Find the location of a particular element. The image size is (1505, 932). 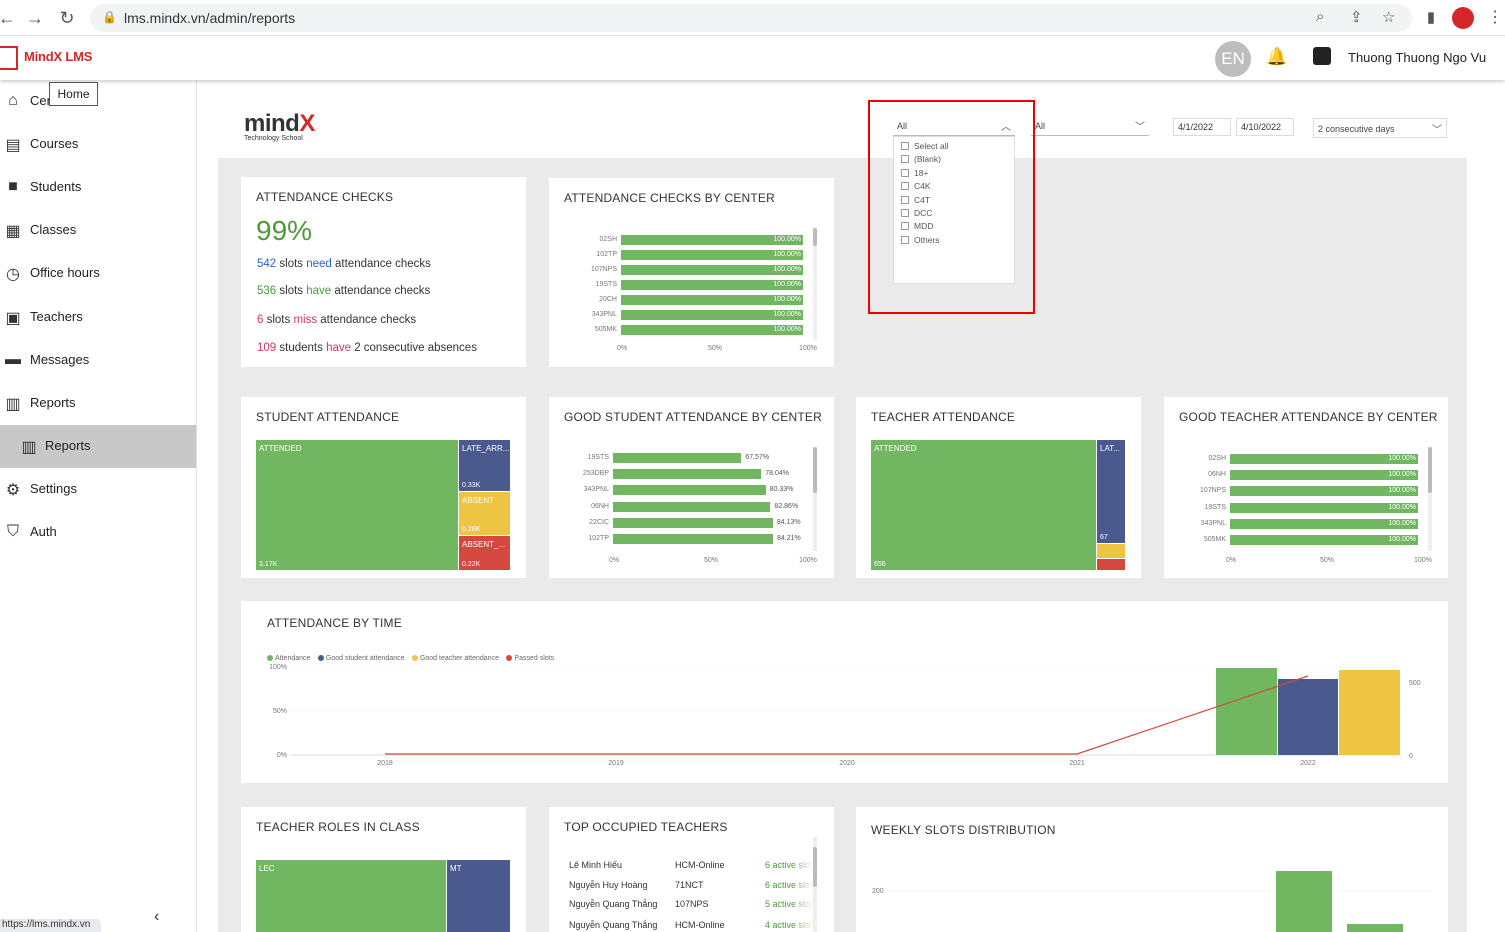

dropdown-option: MDD is located at coordinates (917, 226).